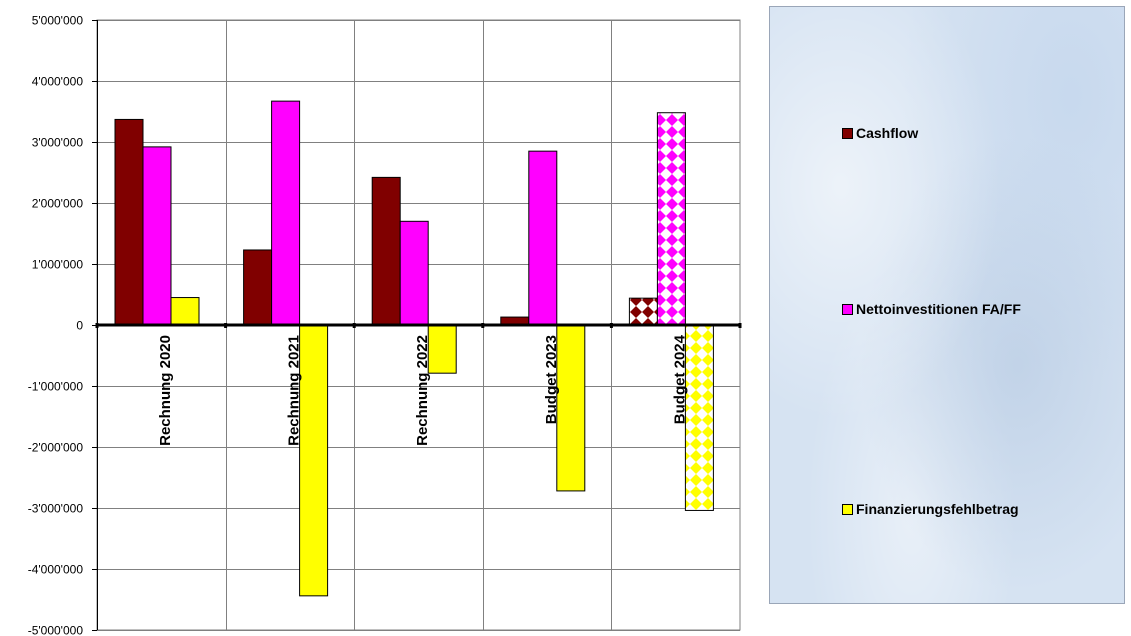 The image size is (1131, 636). I want to click on legend-item-nettoinvestitionen: Nettoinvestitionen FA/FF, so click(931, 309).